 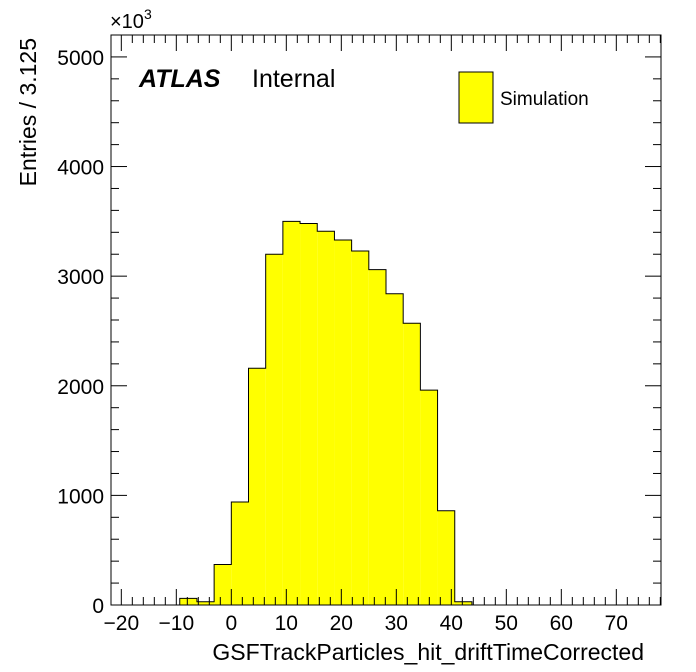 I want to click on y-multiplier-label: ×10³, so click(x=131, y=19).